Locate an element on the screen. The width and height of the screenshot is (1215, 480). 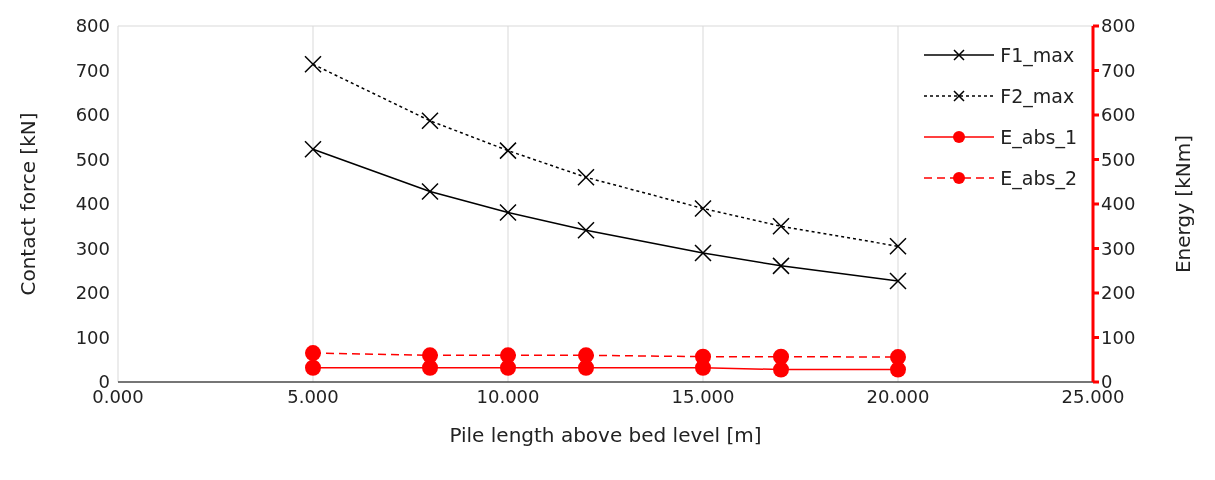
y2-tick-label: 500 is located at coordinates (1118, 159).